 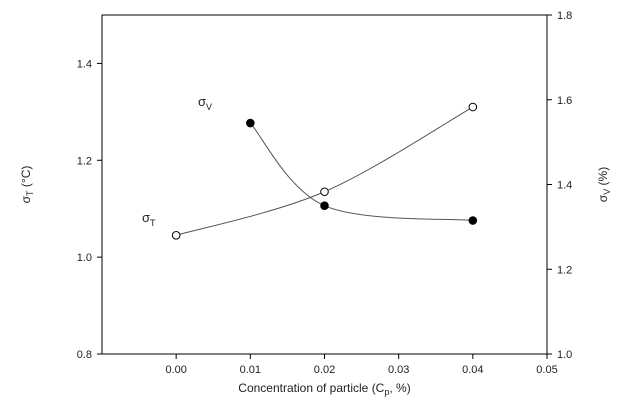 What do you see at coordinates (472, 370) in the screenshot?
I see `x-tick-label: 0.04` at bounding box center [472, 370].